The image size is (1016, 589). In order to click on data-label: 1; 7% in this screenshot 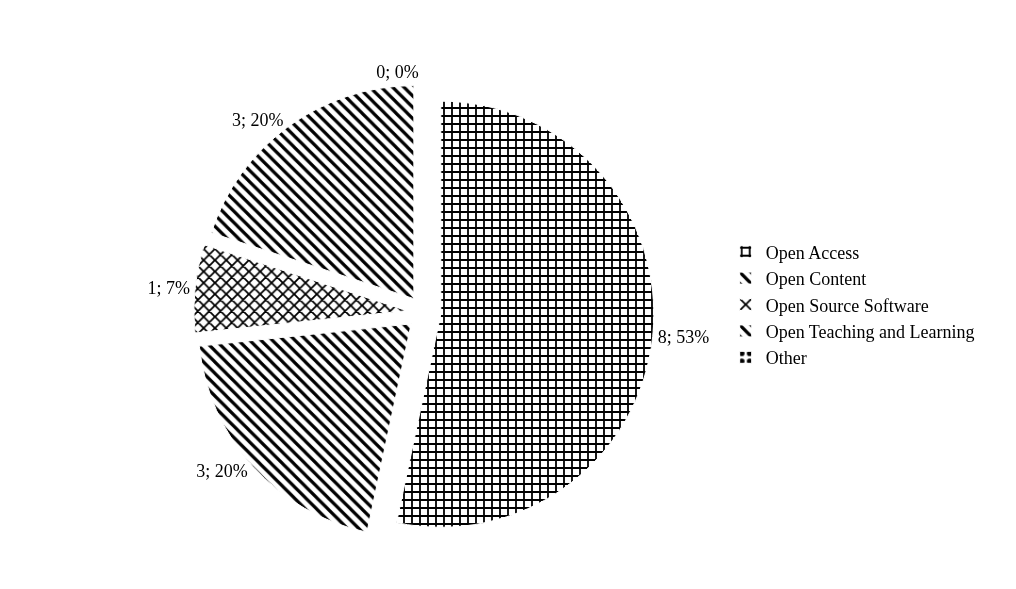, I will do `click(169, 288)`.